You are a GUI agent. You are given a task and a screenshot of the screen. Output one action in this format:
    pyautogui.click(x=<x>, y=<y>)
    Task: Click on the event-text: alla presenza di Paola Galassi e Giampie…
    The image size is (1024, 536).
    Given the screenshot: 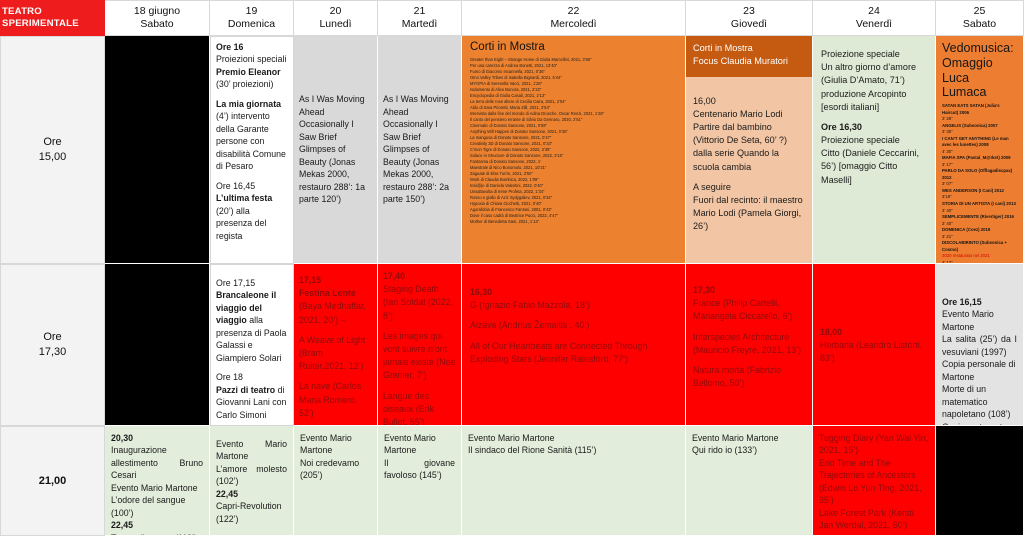 What is the action you would take?
    pyautogui.click(x=251, y=339)
    